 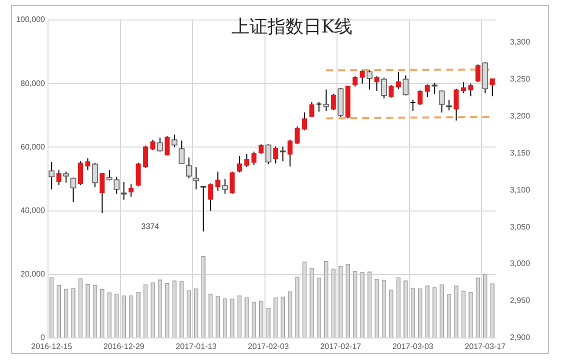 I want to click on y2-tick-label: 3,100, so click(x=520, y=189).